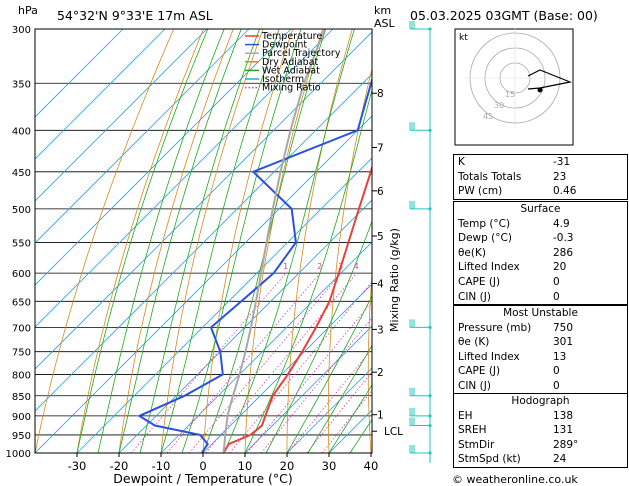  What do you see at coordinates (284, 45) in the screenshot?
I see `legend-entry: Dewpoint` at bounding box center [284, 45].